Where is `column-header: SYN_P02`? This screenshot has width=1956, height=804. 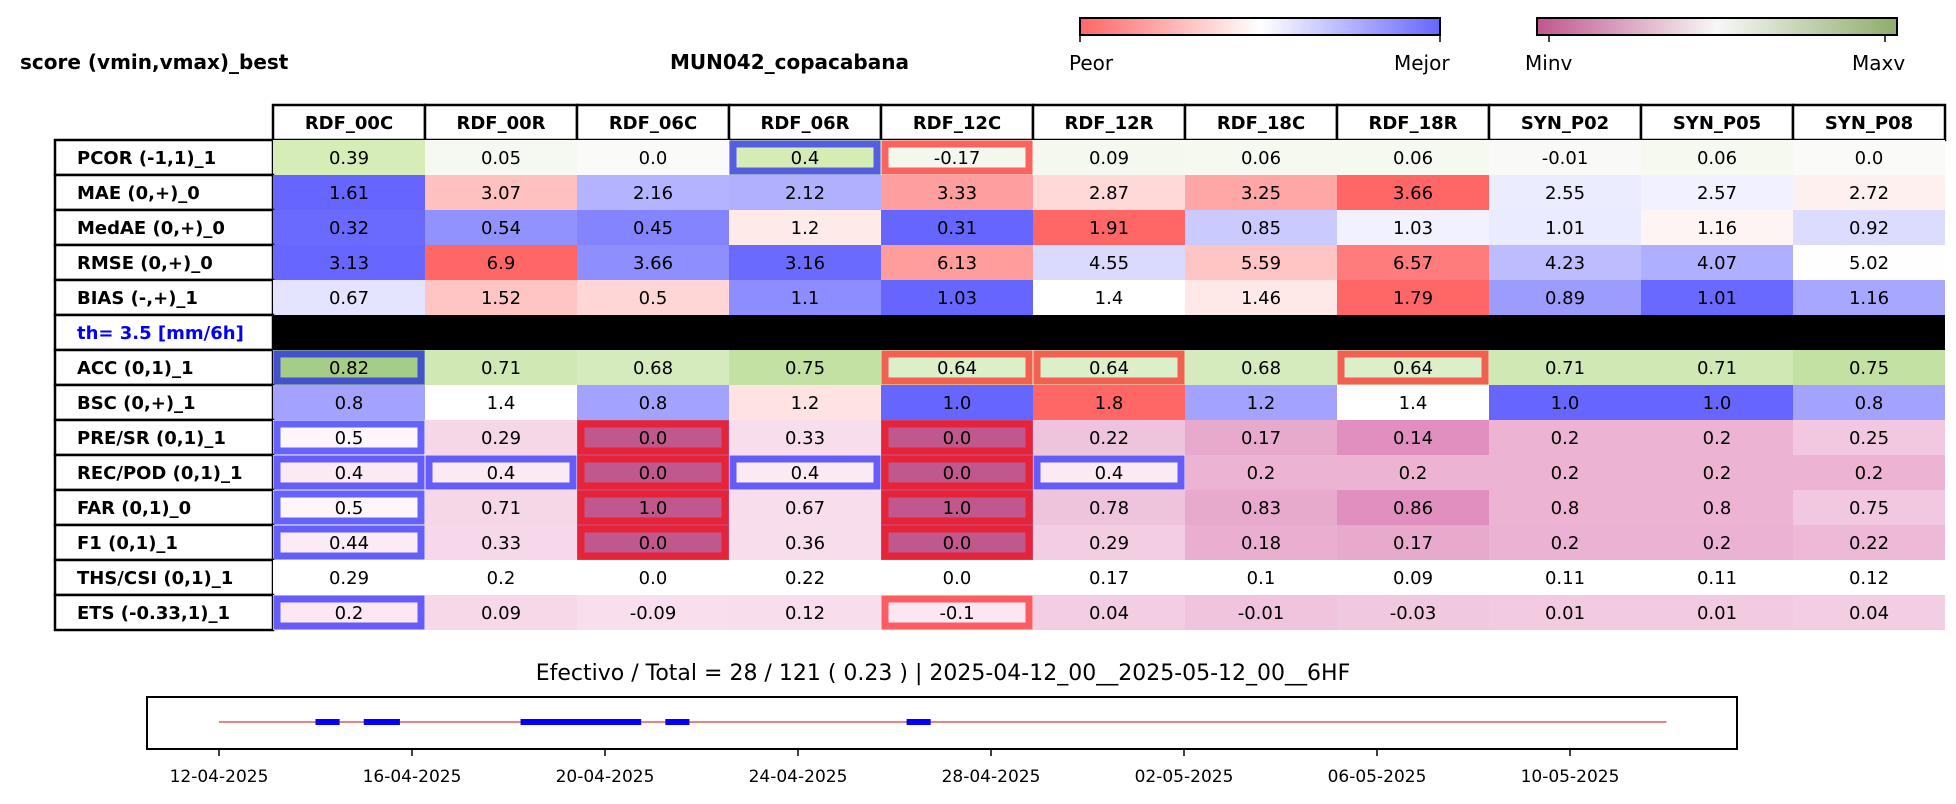
column-header: SYN_P02 is located at coordinates (1565, 123).